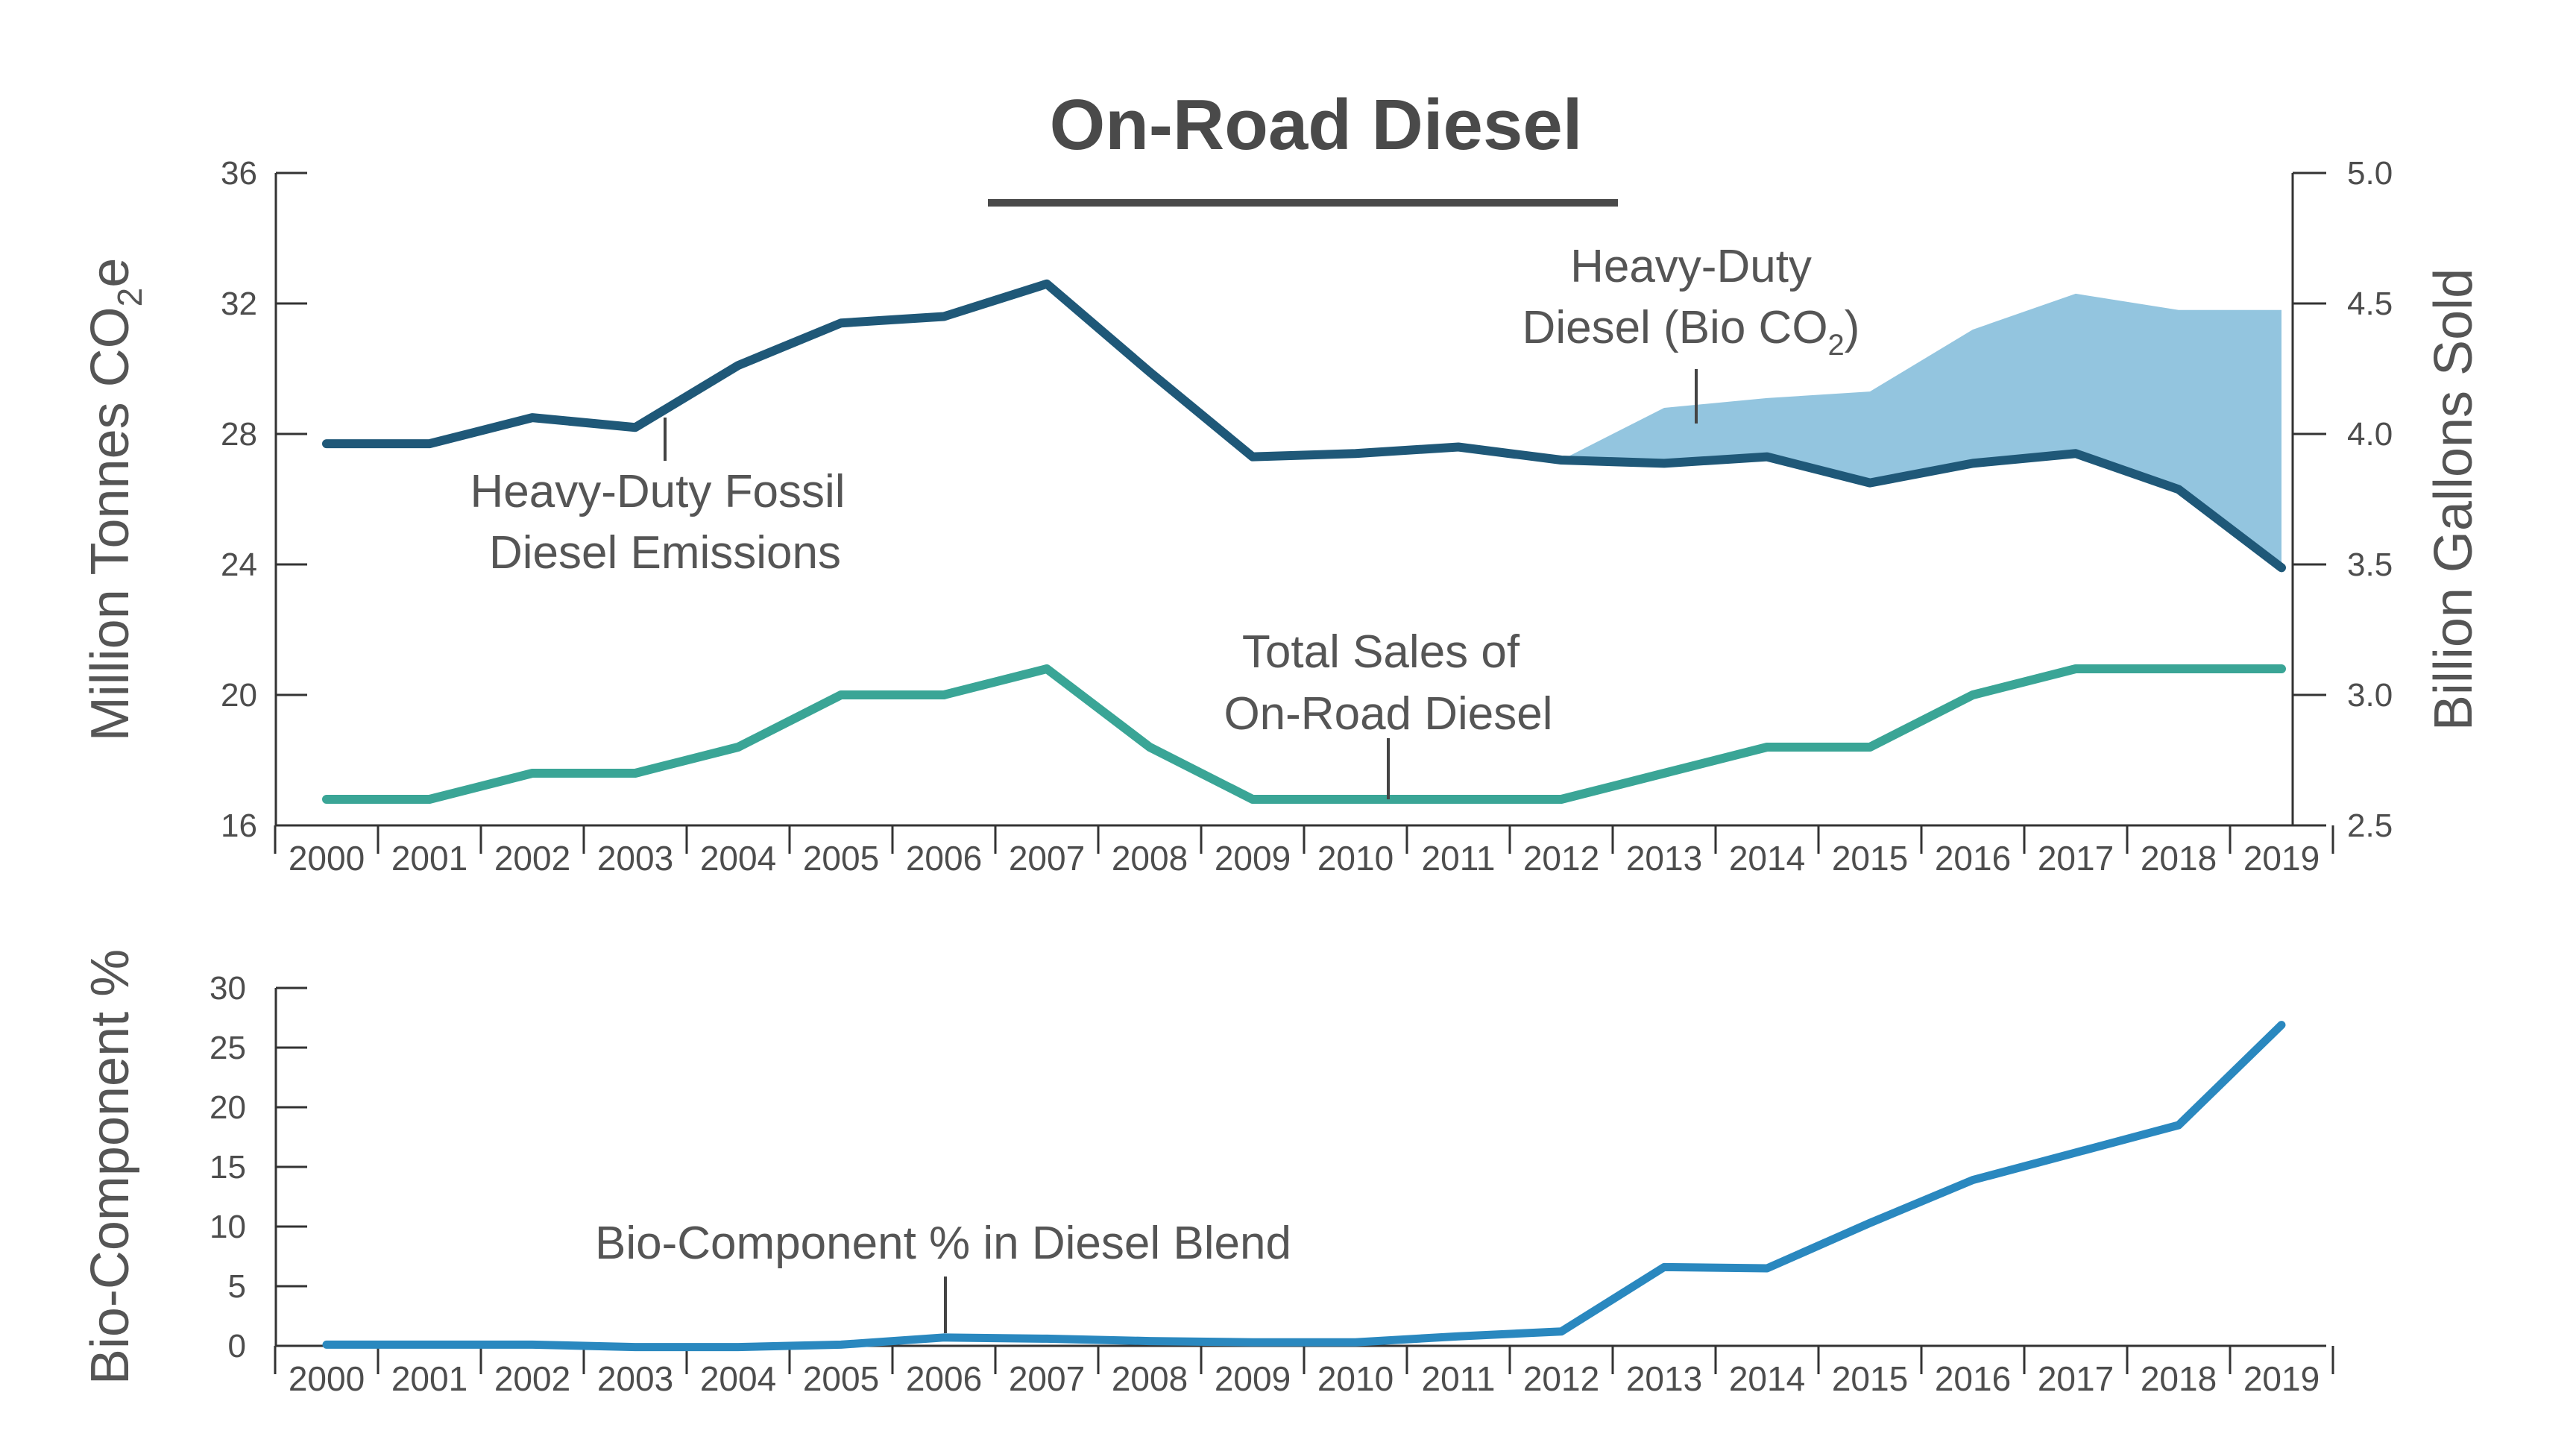  I want to click on top-left-tick-label: 28, so click(239, 434).